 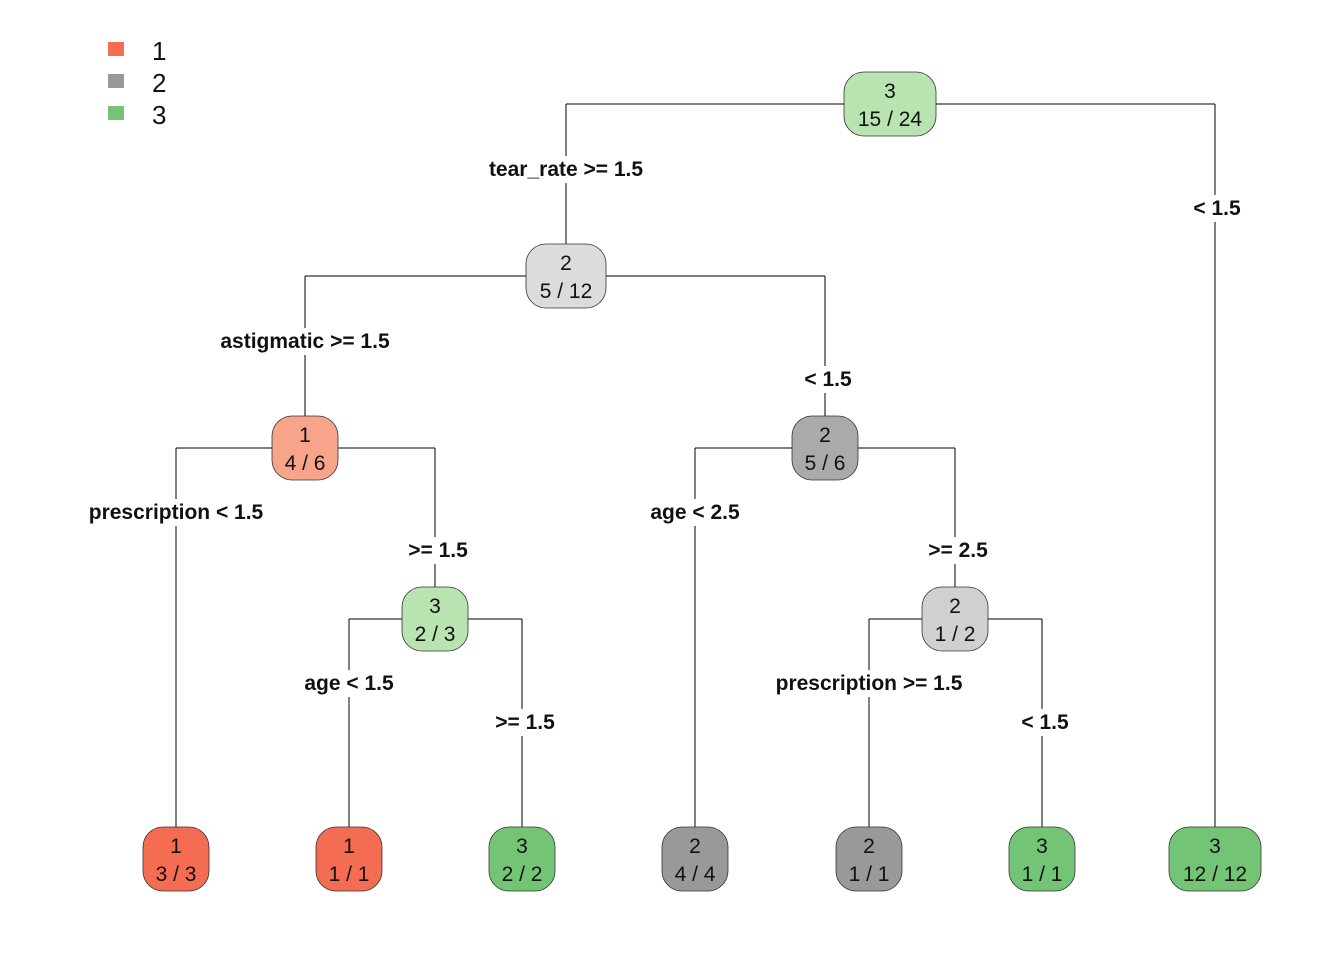 I want to click on split-label-s_n7_right: < 1.5, so click(x=1045, y=722).